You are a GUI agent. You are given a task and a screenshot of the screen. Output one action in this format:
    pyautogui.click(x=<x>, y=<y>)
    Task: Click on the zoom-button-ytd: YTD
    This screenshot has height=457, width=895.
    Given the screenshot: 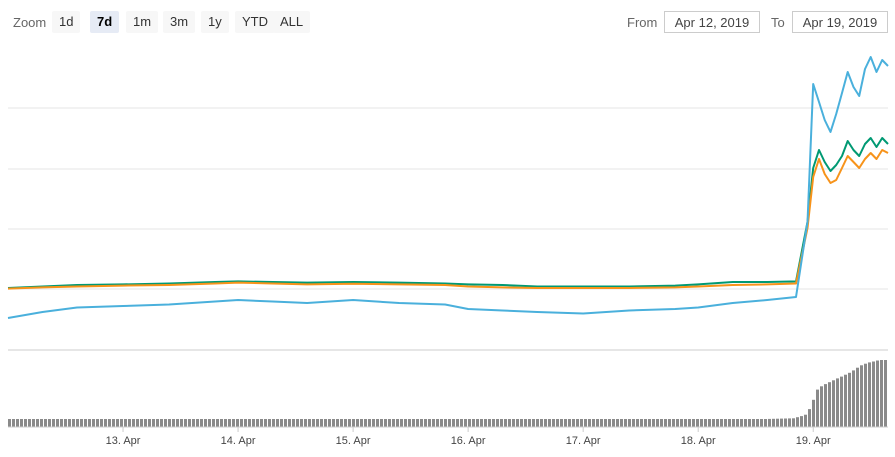 What is the action you would take?
    pyautogui.click(x=255, y=22)
    